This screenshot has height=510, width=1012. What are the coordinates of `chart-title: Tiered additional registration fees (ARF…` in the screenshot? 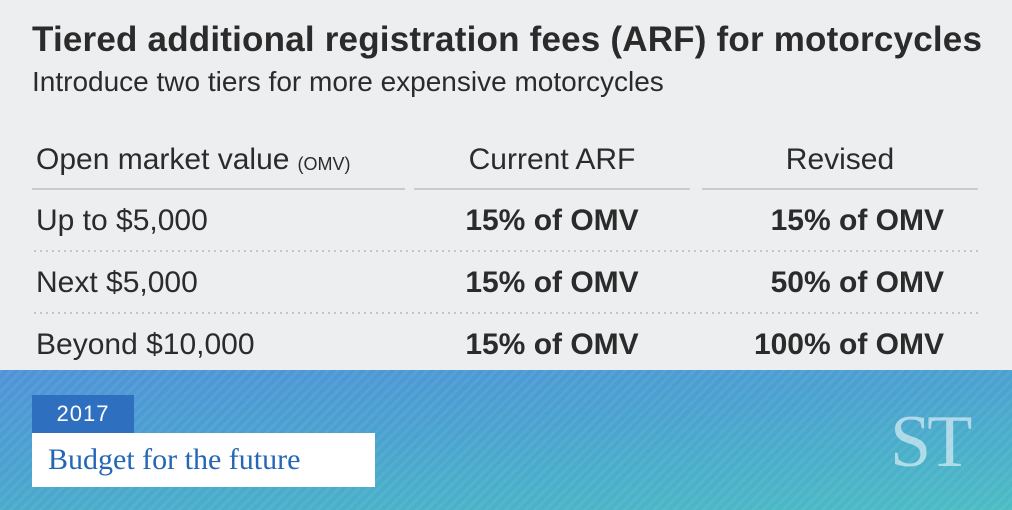 It's located at (507, 39).